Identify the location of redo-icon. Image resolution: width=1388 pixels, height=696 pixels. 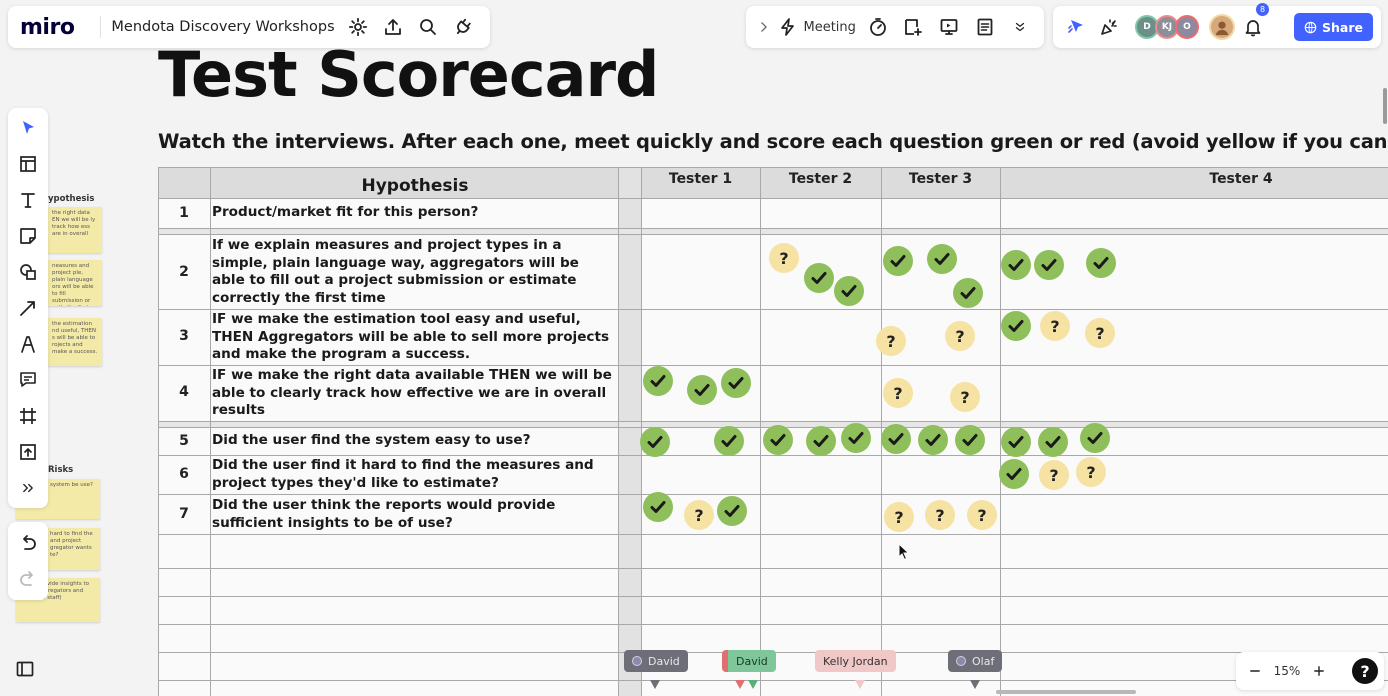
(28, 579).